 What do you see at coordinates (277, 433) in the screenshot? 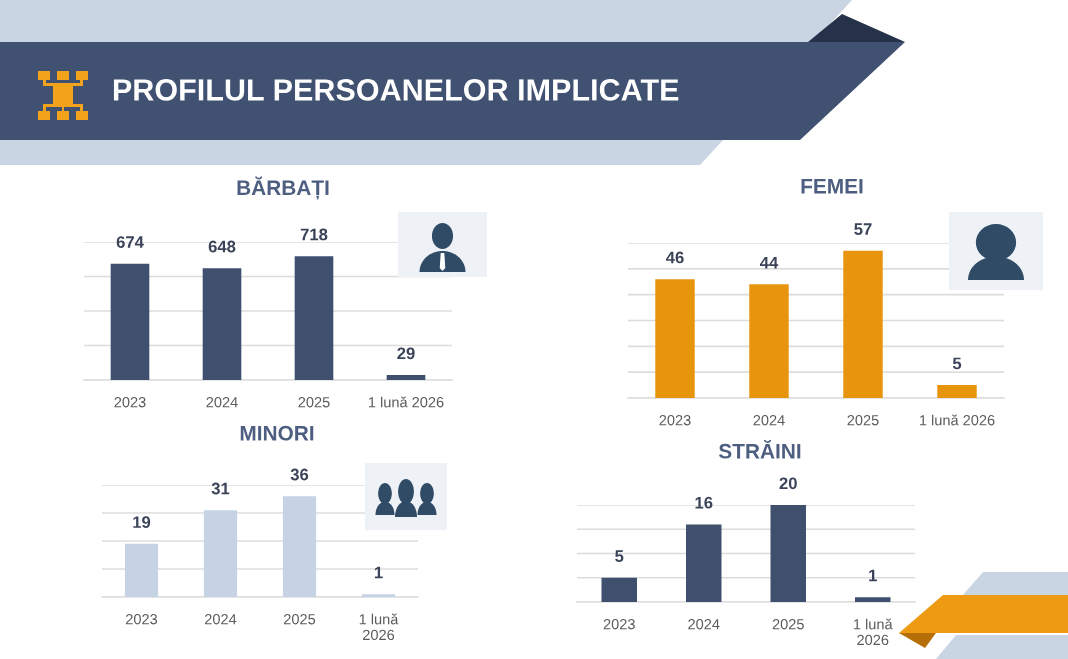
I see `chart-title: MINORI` at bounding box center [277, 433].